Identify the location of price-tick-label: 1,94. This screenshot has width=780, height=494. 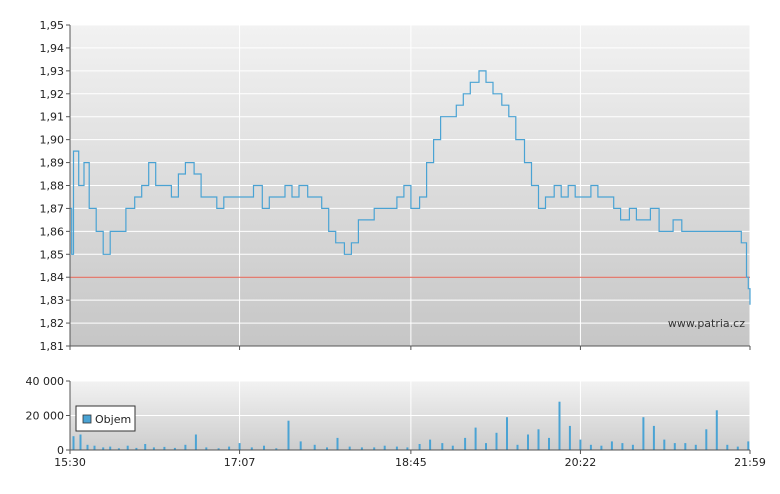
(52, 48).